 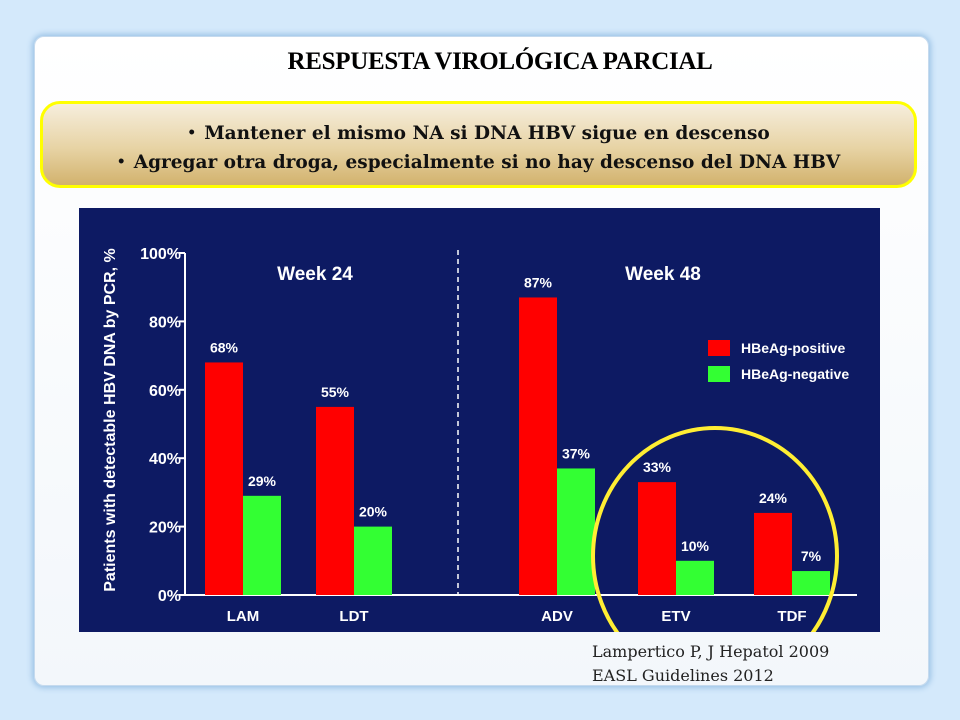 What do you see at coordinates (675, 616) in the screenshot?
I see `x-tick-label: ETV` at bounding box center [675, 616].